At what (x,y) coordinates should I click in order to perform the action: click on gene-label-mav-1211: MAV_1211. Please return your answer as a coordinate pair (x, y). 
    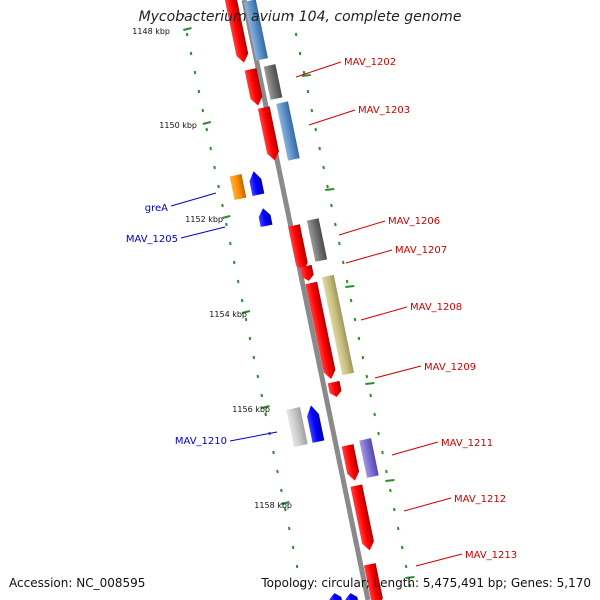
    Looking at the image, I should click on (467, 443).